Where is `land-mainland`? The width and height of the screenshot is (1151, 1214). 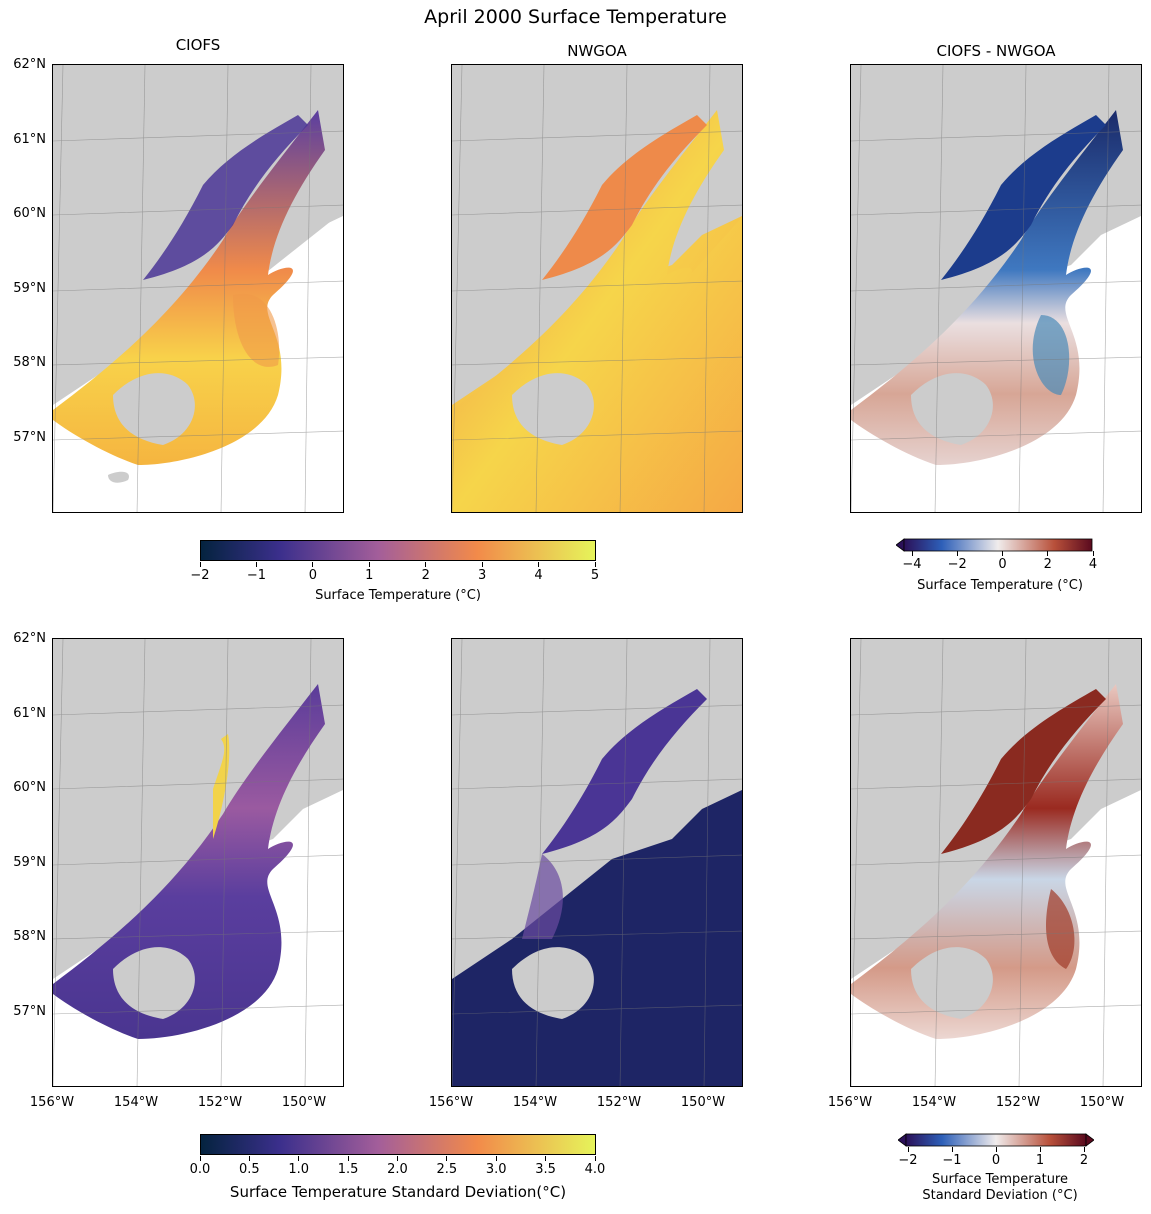 land-mainland is located at coordinates (198, 809).